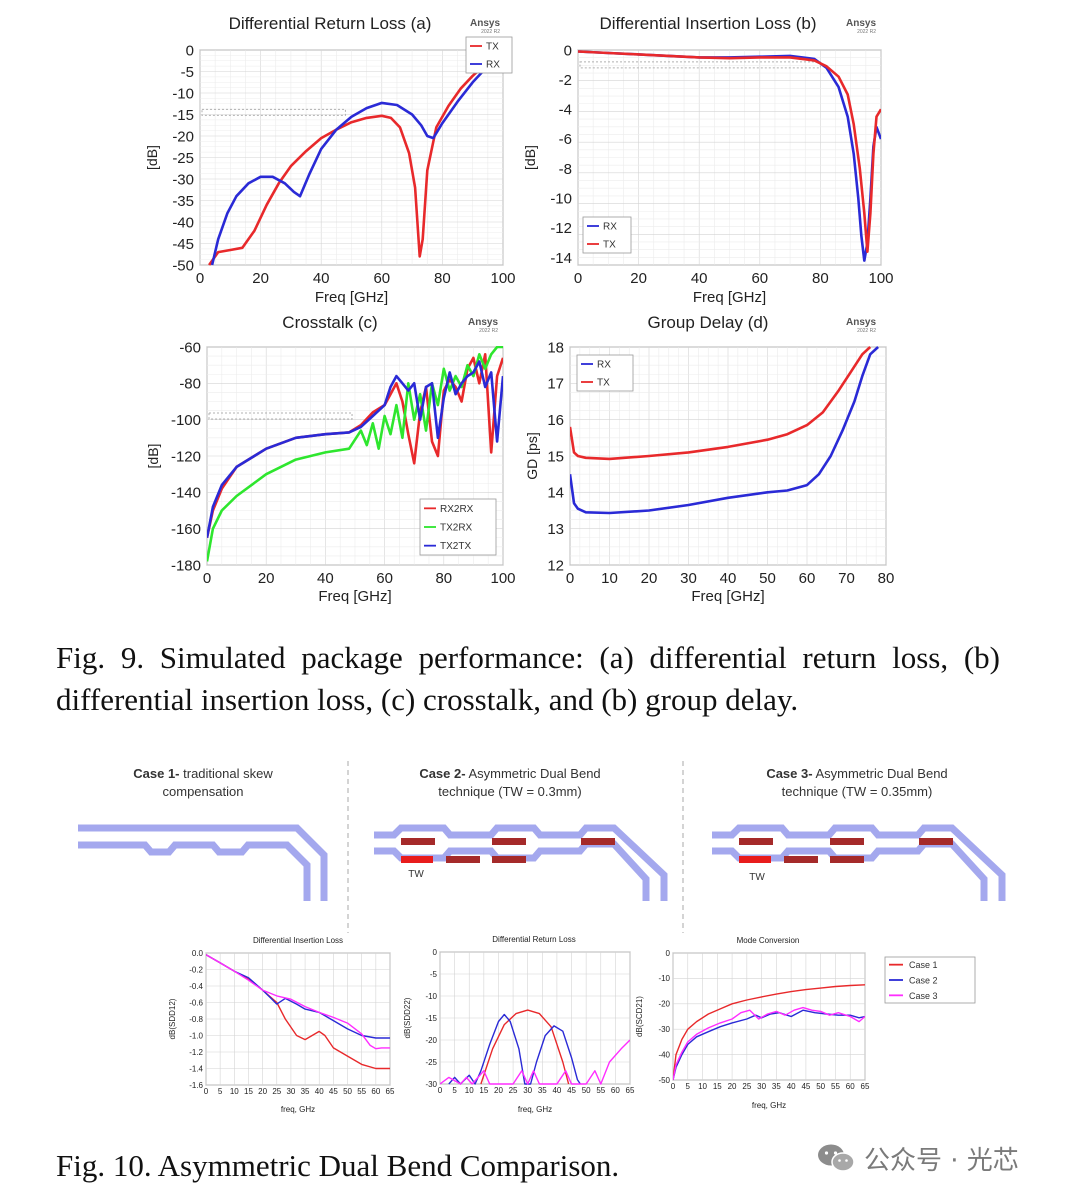 The image size is (1080, 1199). I want to click on x-tick-label: 100, so click(502, 578).